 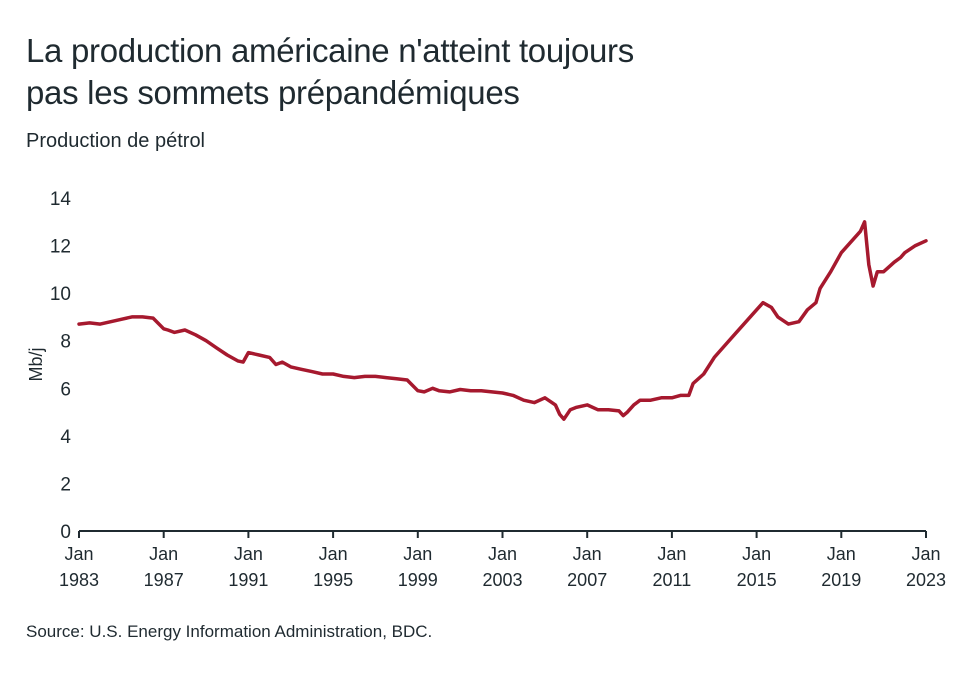 What do you see at coordinates (60, 294) in the screenshot?
I see `y-tick-label: 10` at bounding box center [60, 294].